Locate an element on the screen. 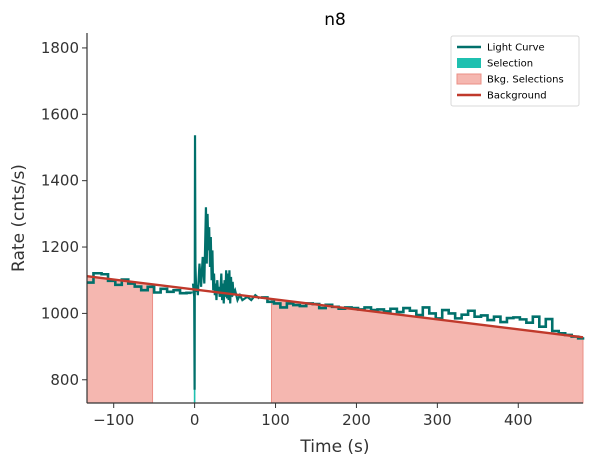 This screenshot has width=592, height=465. background-fit-line is located at coordinates (335, 307).